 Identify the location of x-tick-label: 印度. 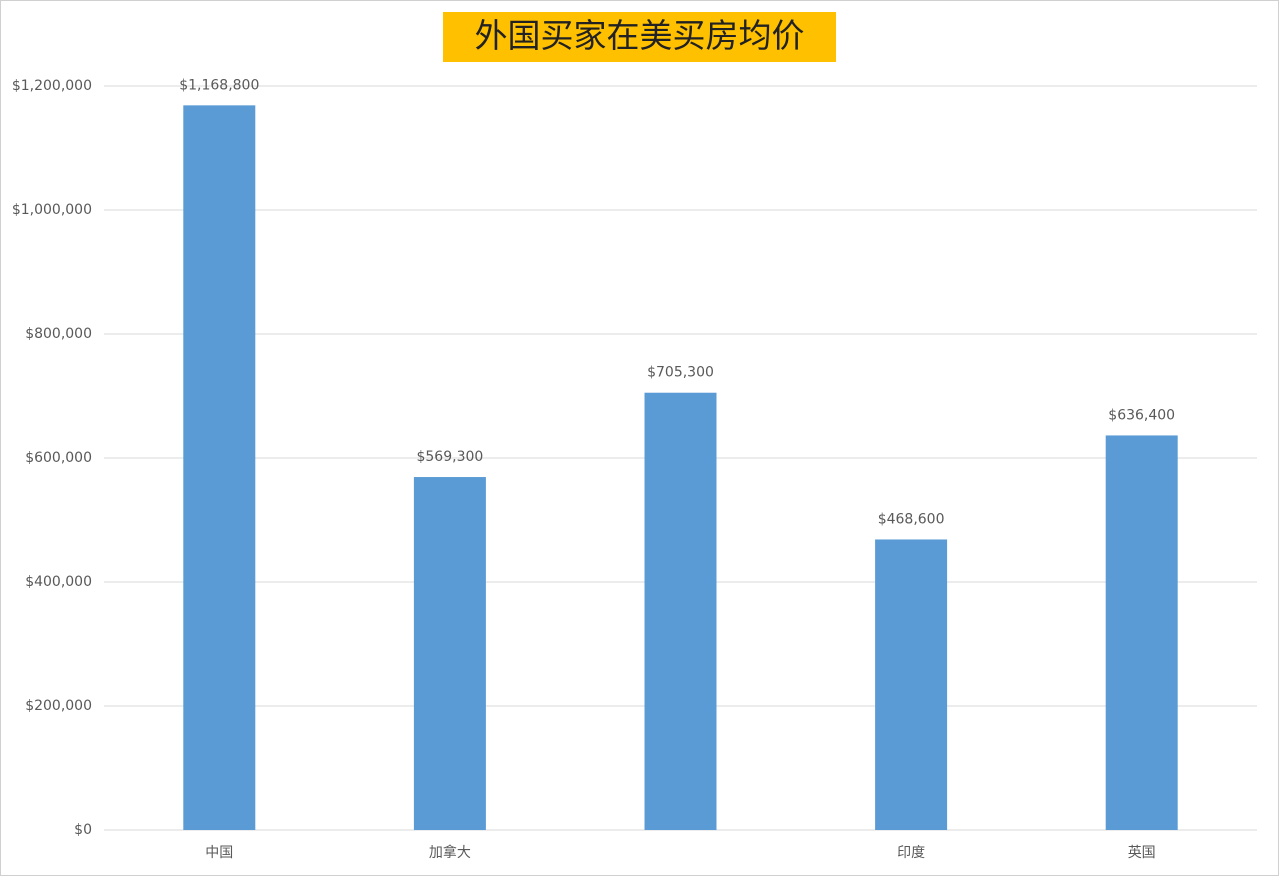
(911, 853).